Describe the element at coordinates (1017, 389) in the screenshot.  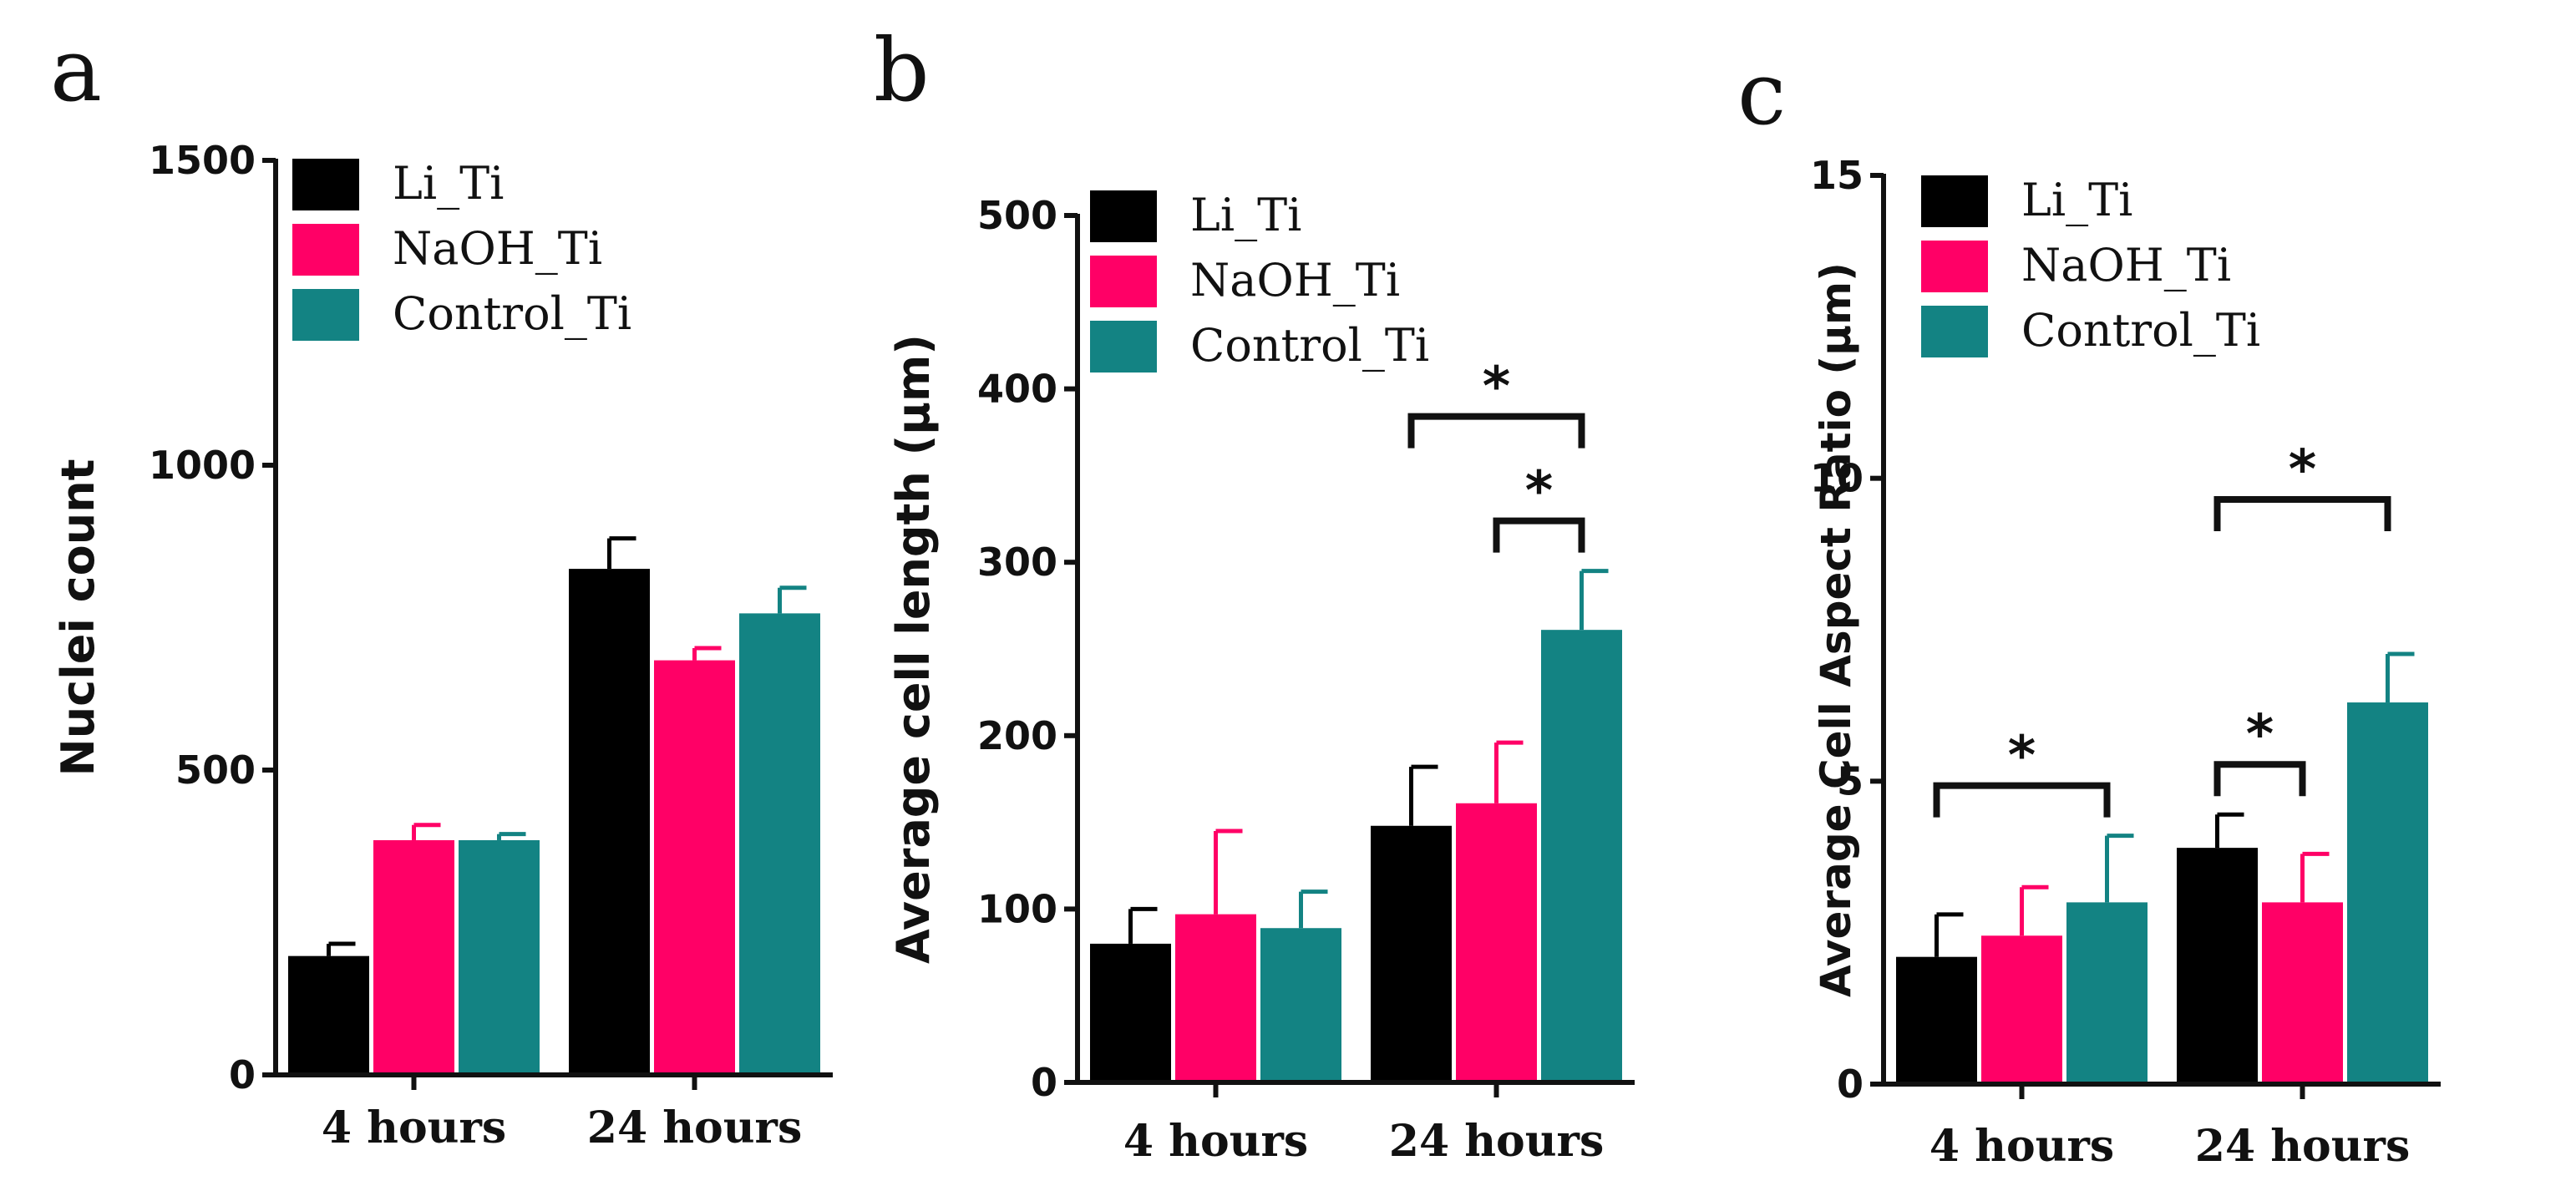
I see `y-tick-label: 400` at that location.